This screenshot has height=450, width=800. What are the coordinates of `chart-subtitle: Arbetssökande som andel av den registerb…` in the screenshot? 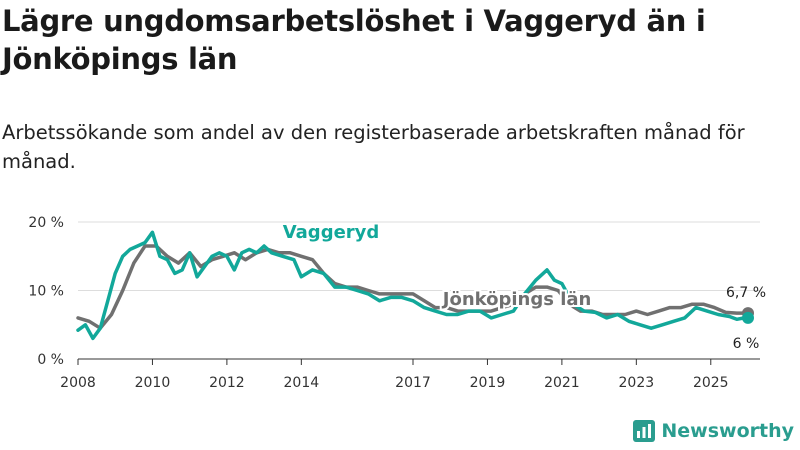 It's located at (373, 147).